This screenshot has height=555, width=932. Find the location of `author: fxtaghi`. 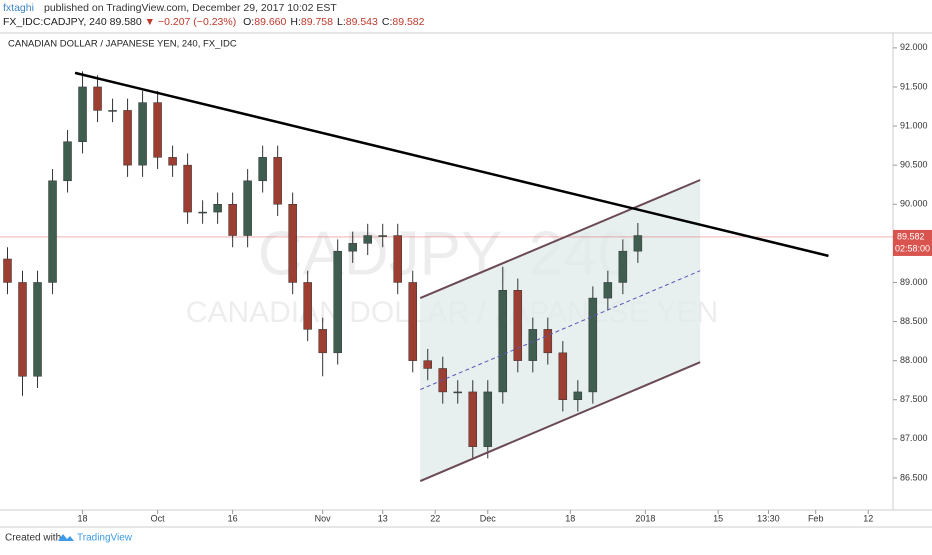

author: fxtaghi is located at coordinates (18, 8).